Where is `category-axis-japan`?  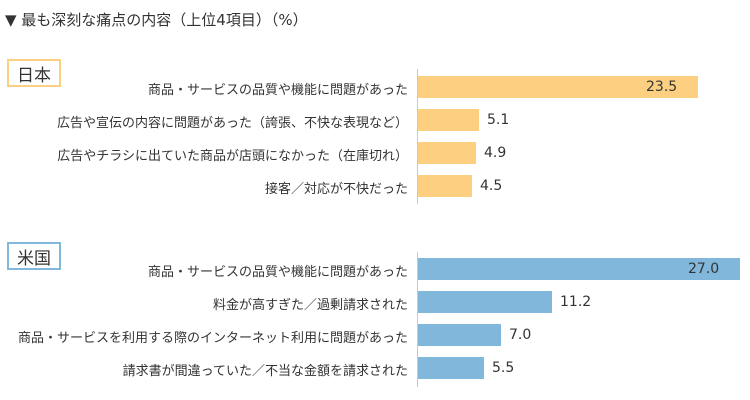 category-axis-japan is located at coordinates (417, 136).